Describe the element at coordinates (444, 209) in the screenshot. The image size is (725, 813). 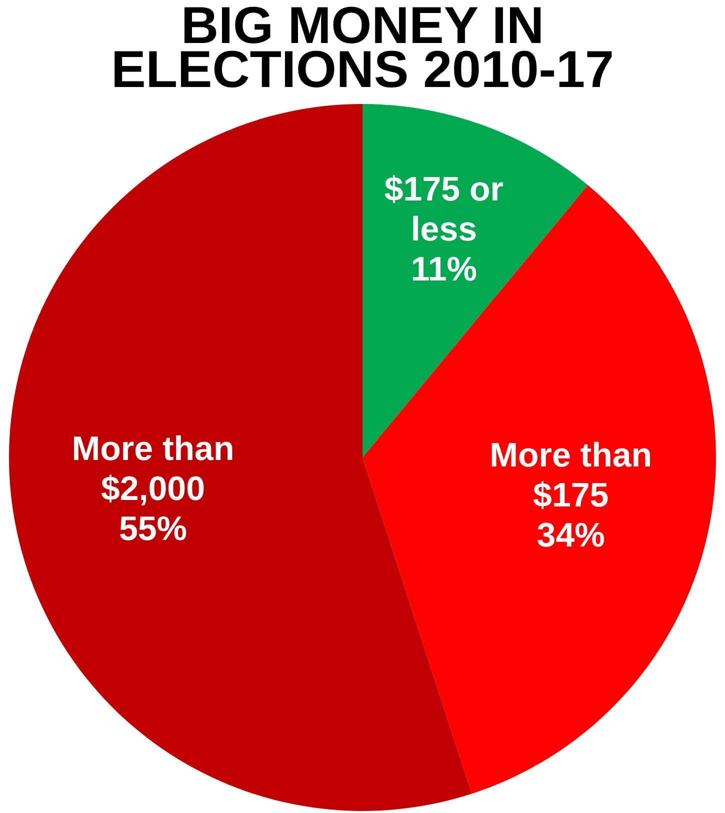
I see `slice-label: $175 or less` at that location.